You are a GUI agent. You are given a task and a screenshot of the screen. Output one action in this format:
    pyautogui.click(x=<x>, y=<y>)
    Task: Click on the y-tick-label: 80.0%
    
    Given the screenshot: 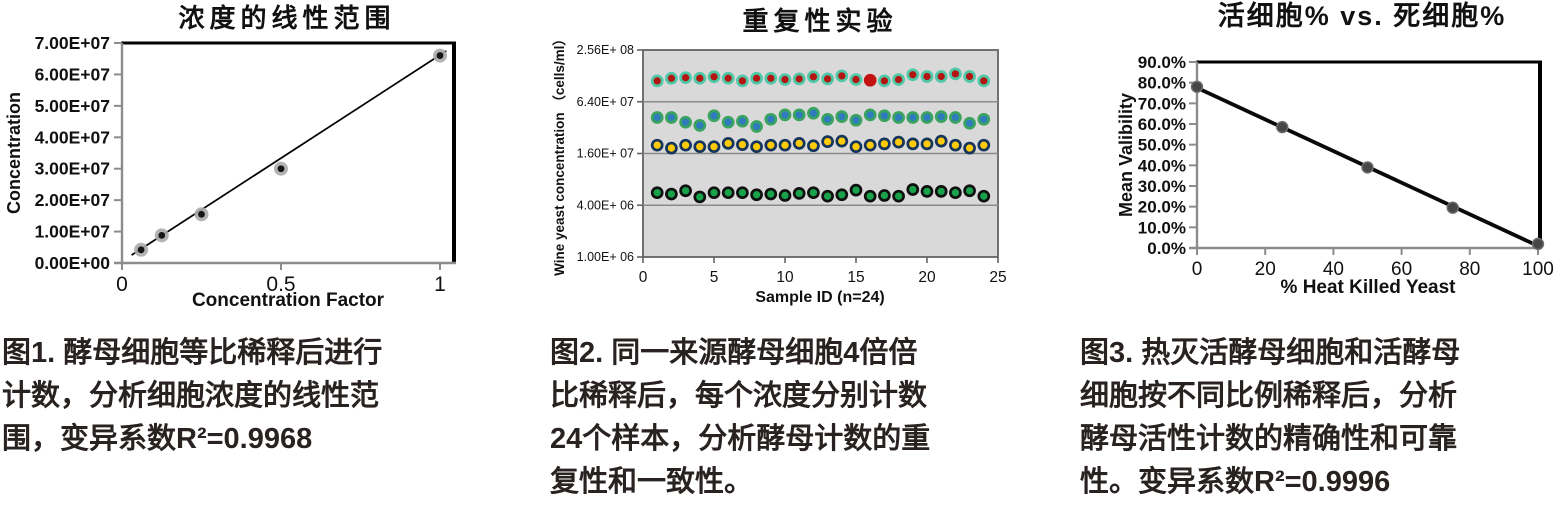 What is the action you would take?
    pyautogui.click(x=1162, y=83)
    